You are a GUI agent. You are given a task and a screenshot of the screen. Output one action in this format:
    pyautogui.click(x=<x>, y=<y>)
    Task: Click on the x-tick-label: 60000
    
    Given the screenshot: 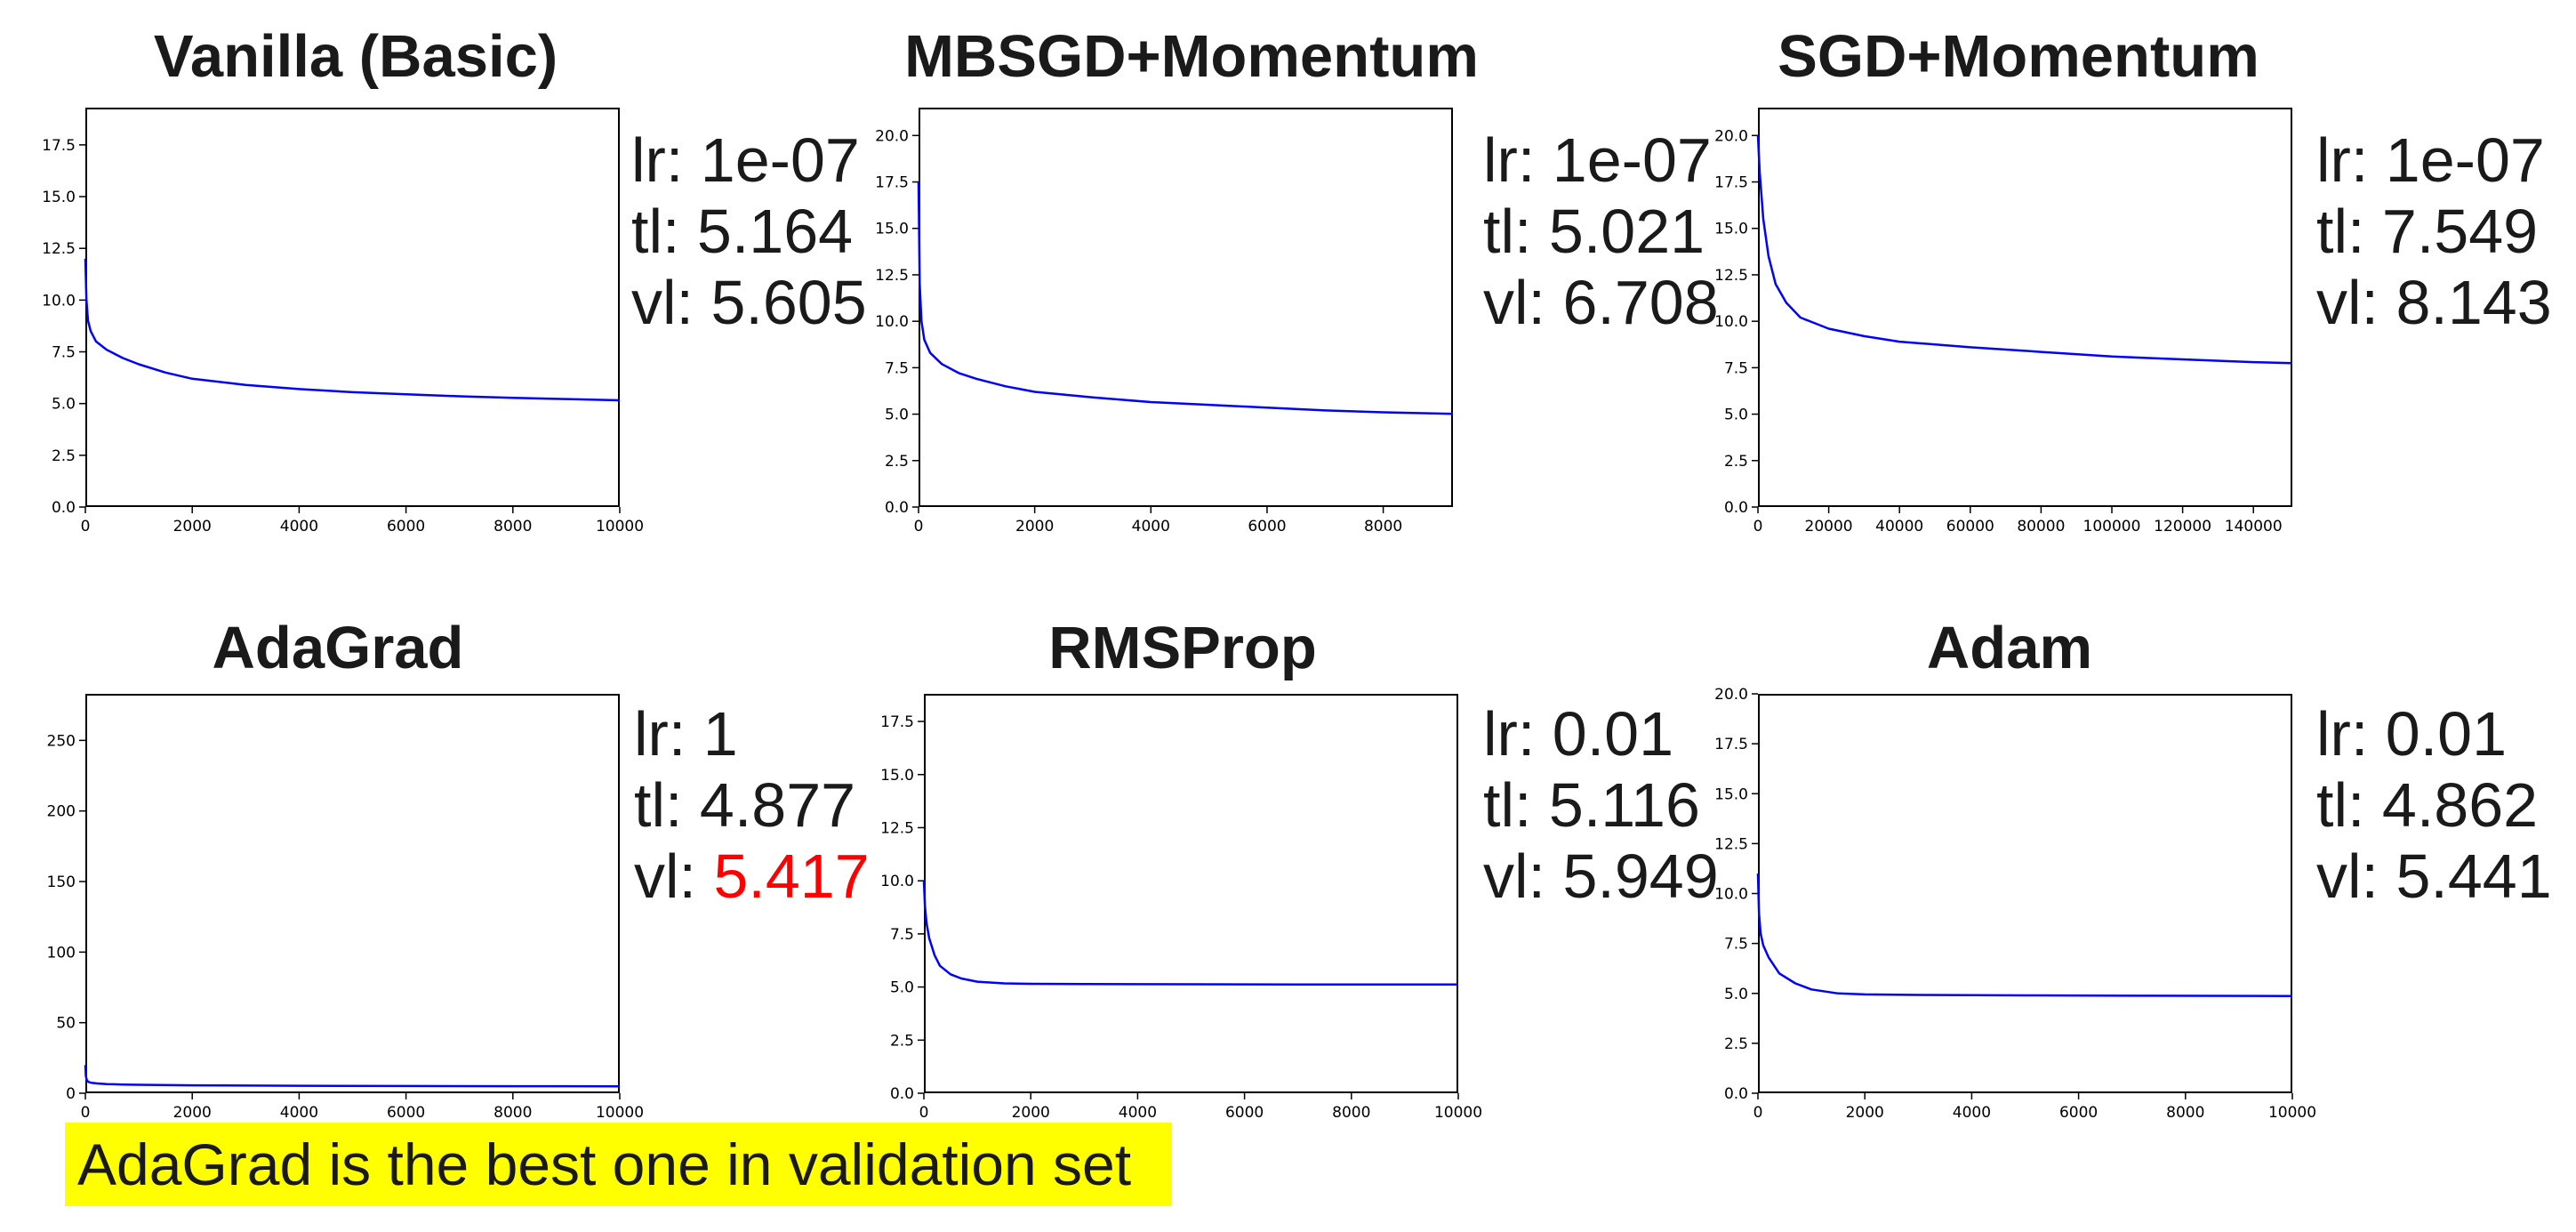 What is the action you would take?
    pyautogui.click(x=1970, y=527)
    